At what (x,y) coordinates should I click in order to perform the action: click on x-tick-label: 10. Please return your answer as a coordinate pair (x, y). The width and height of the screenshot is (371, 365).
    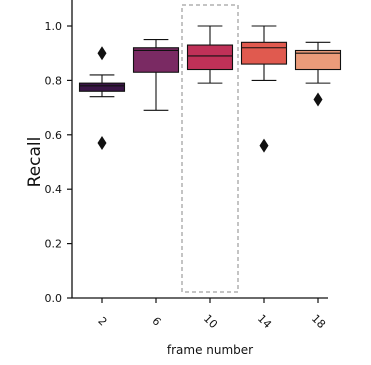
    Looking at the image, I should click on (210, 321).